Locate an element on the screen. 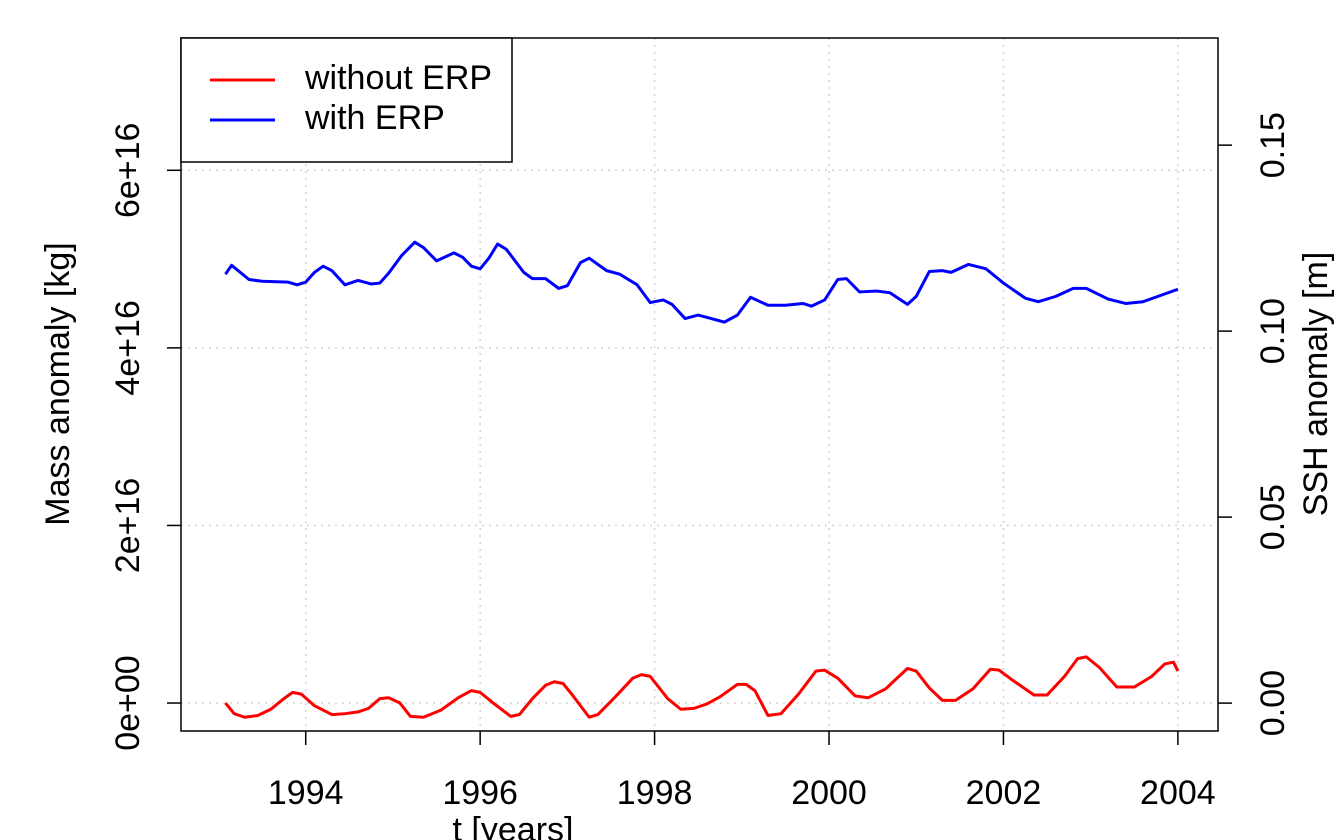 This screenshot has height=840, width=1337. legend-label: with ERP is located at coordinates (374, 118).